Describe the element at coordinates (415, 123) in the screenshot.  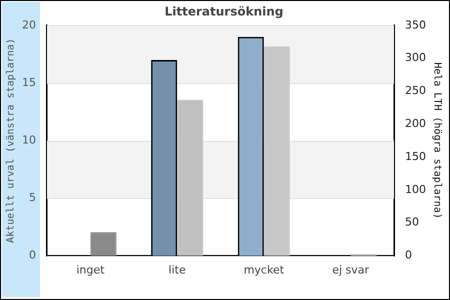
I see `y2-tick-label: 200` at that location.